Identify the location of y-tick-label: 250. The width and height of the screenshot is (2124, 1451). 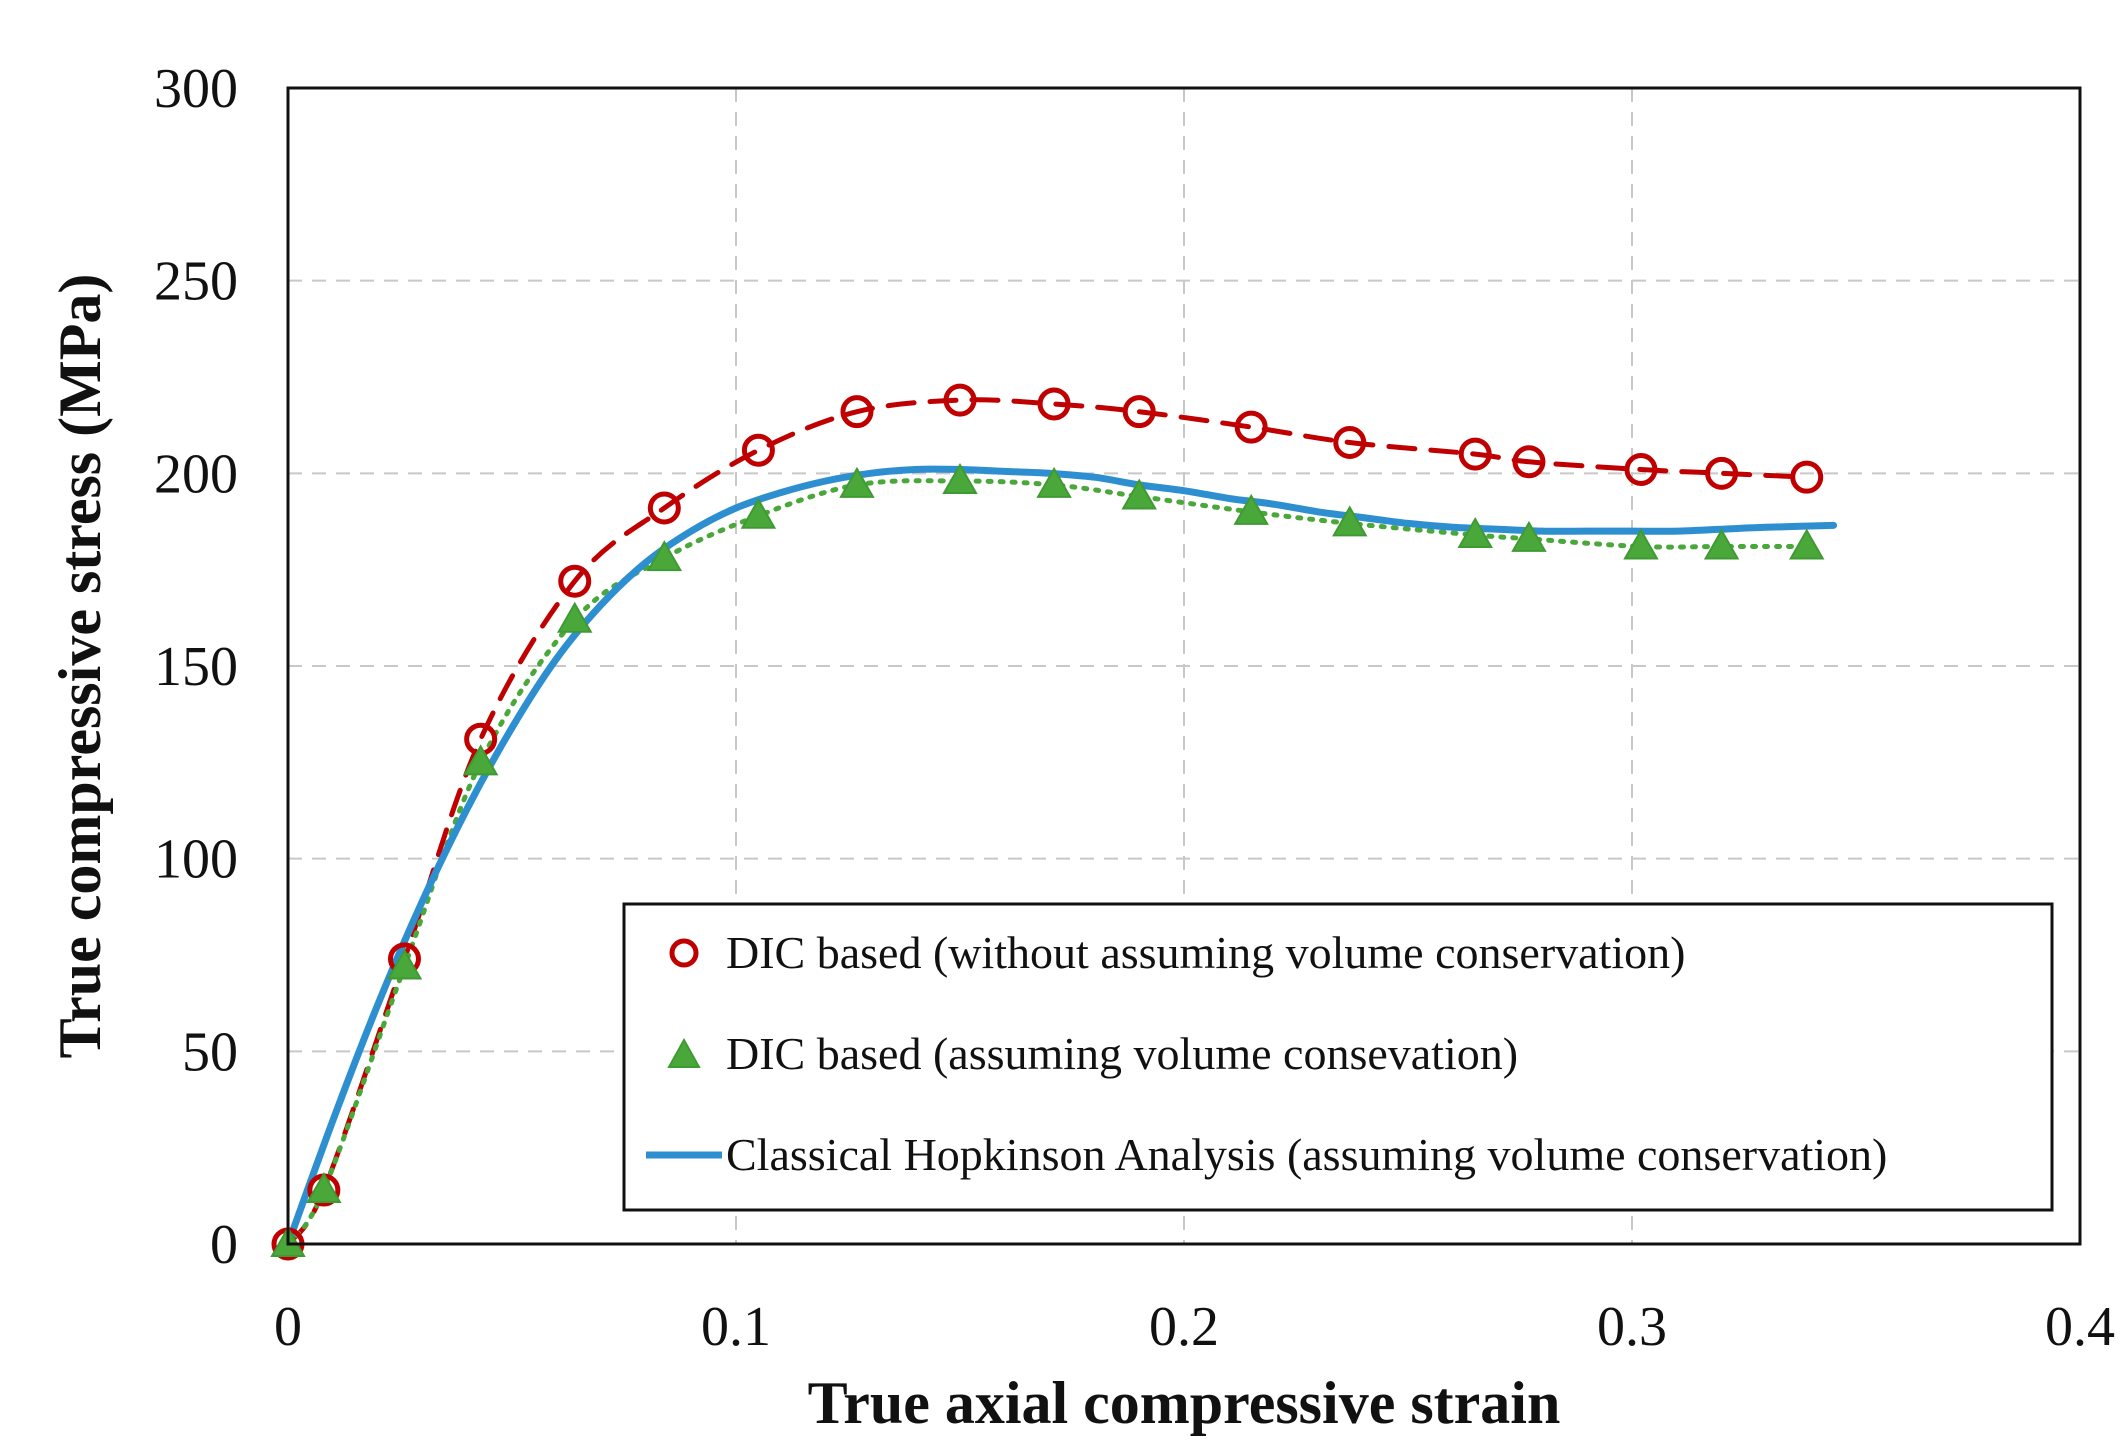
(196, 282).